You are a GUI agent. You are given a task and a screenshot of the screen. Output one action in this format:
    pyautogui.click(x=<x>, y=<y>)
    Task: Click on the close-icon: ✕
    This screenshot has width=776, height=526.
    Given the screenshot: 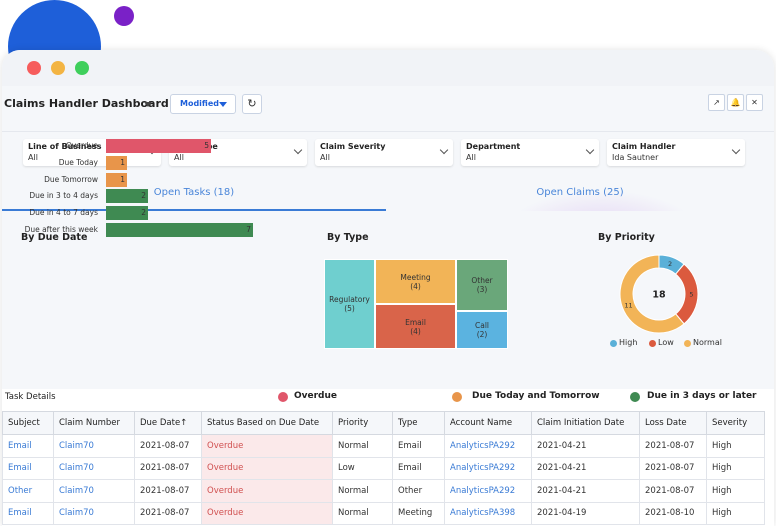 What is the action you would take?
    pyautogui.click(x=754, y=102)
    